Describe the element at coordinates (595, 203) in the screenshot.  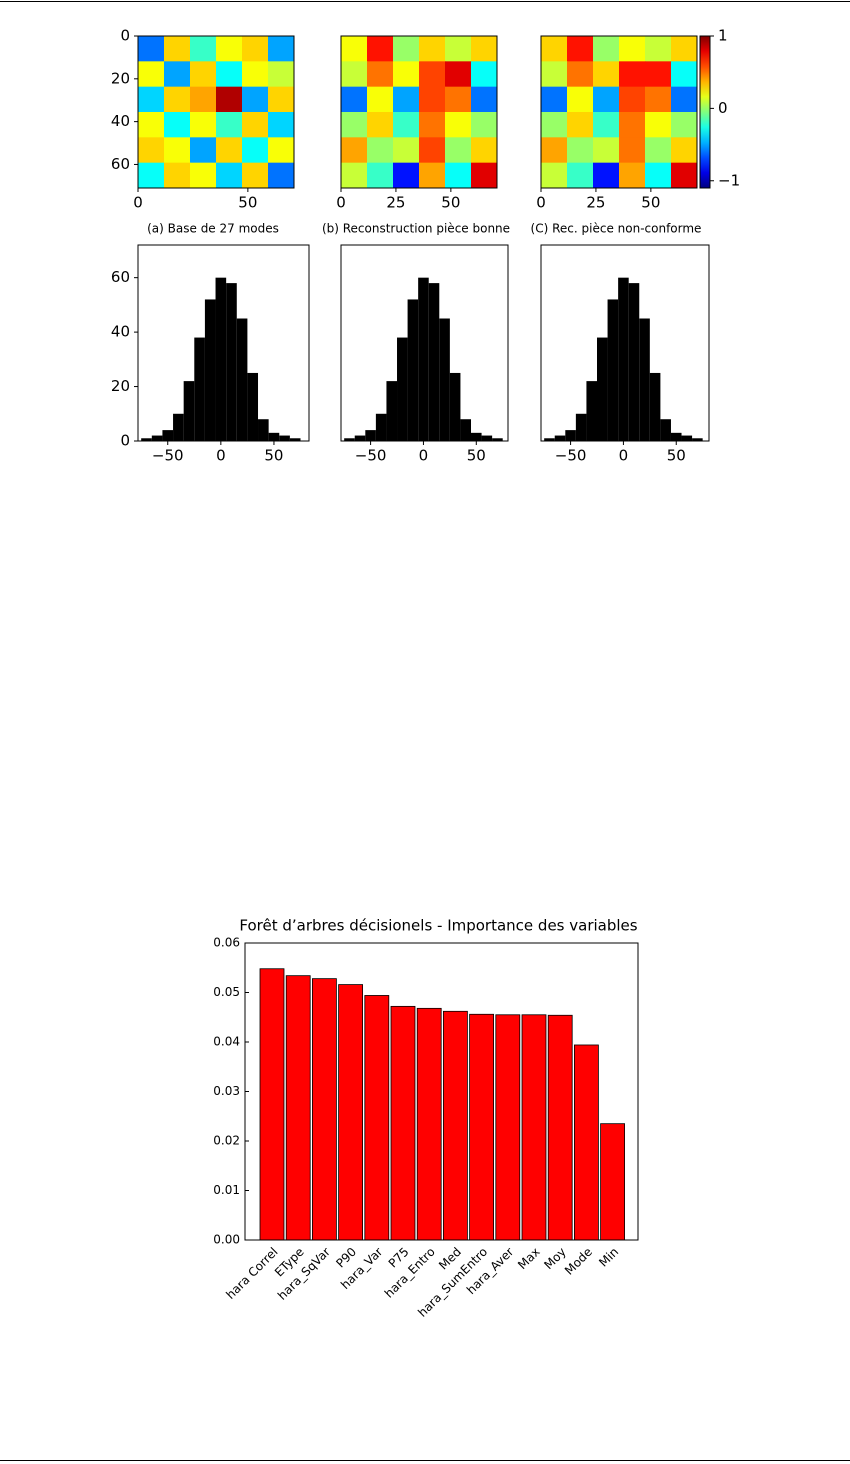
I see `x-tick-label: 25` at that location.